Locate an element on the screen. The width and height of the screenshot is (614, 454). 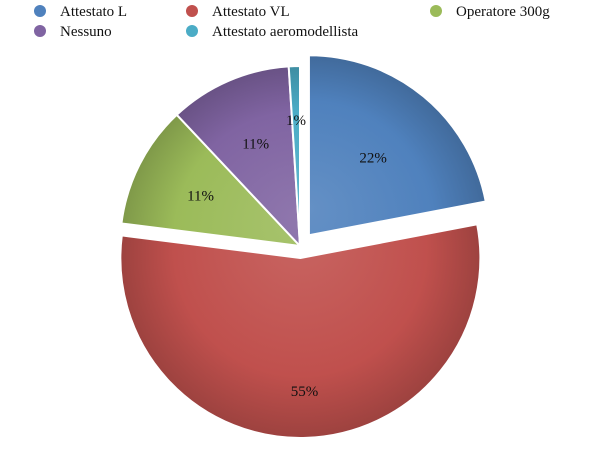
legend-label-attestato-l: Attestato L is located at coordinates (93, 12).